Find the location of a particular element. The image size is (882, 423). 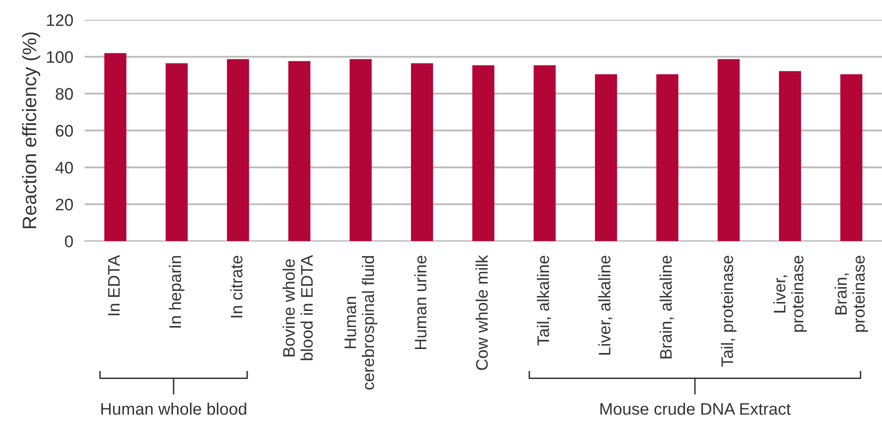

y-tick-label: 0 is located at coordinates (68, 242).